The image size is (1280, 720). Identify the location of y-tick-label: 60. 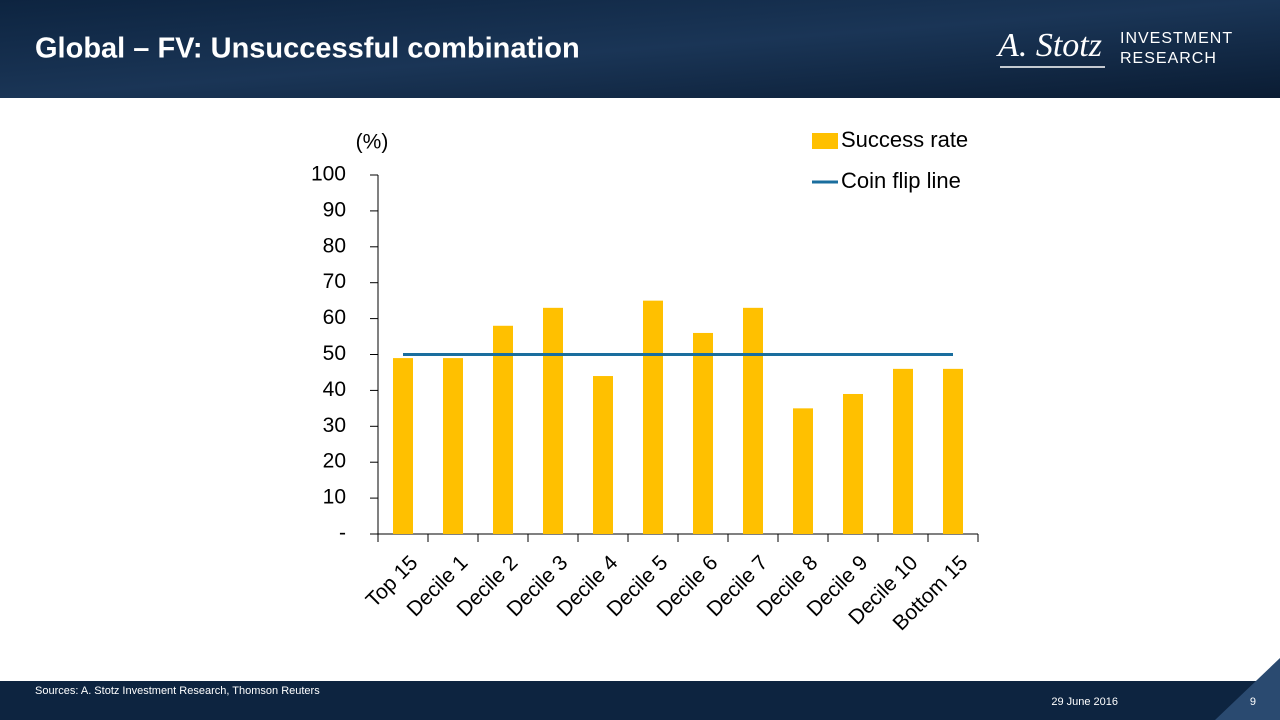
(334, 317).